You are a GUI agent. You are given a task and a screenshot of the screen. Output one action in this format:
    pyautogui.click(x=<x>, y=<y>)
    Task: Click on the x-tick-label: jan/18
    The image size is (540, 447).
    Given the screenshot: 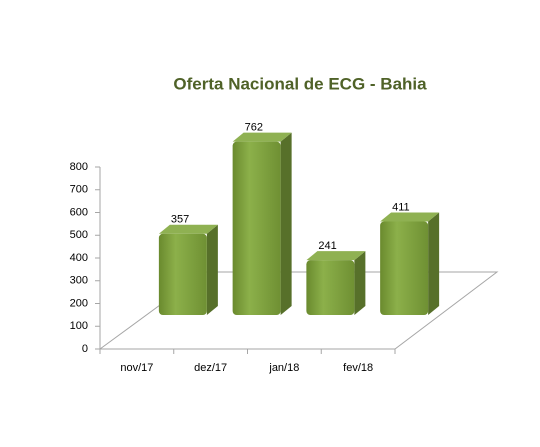 What is the action you would take?
    pyautogui.click(x=283, y=368)
    